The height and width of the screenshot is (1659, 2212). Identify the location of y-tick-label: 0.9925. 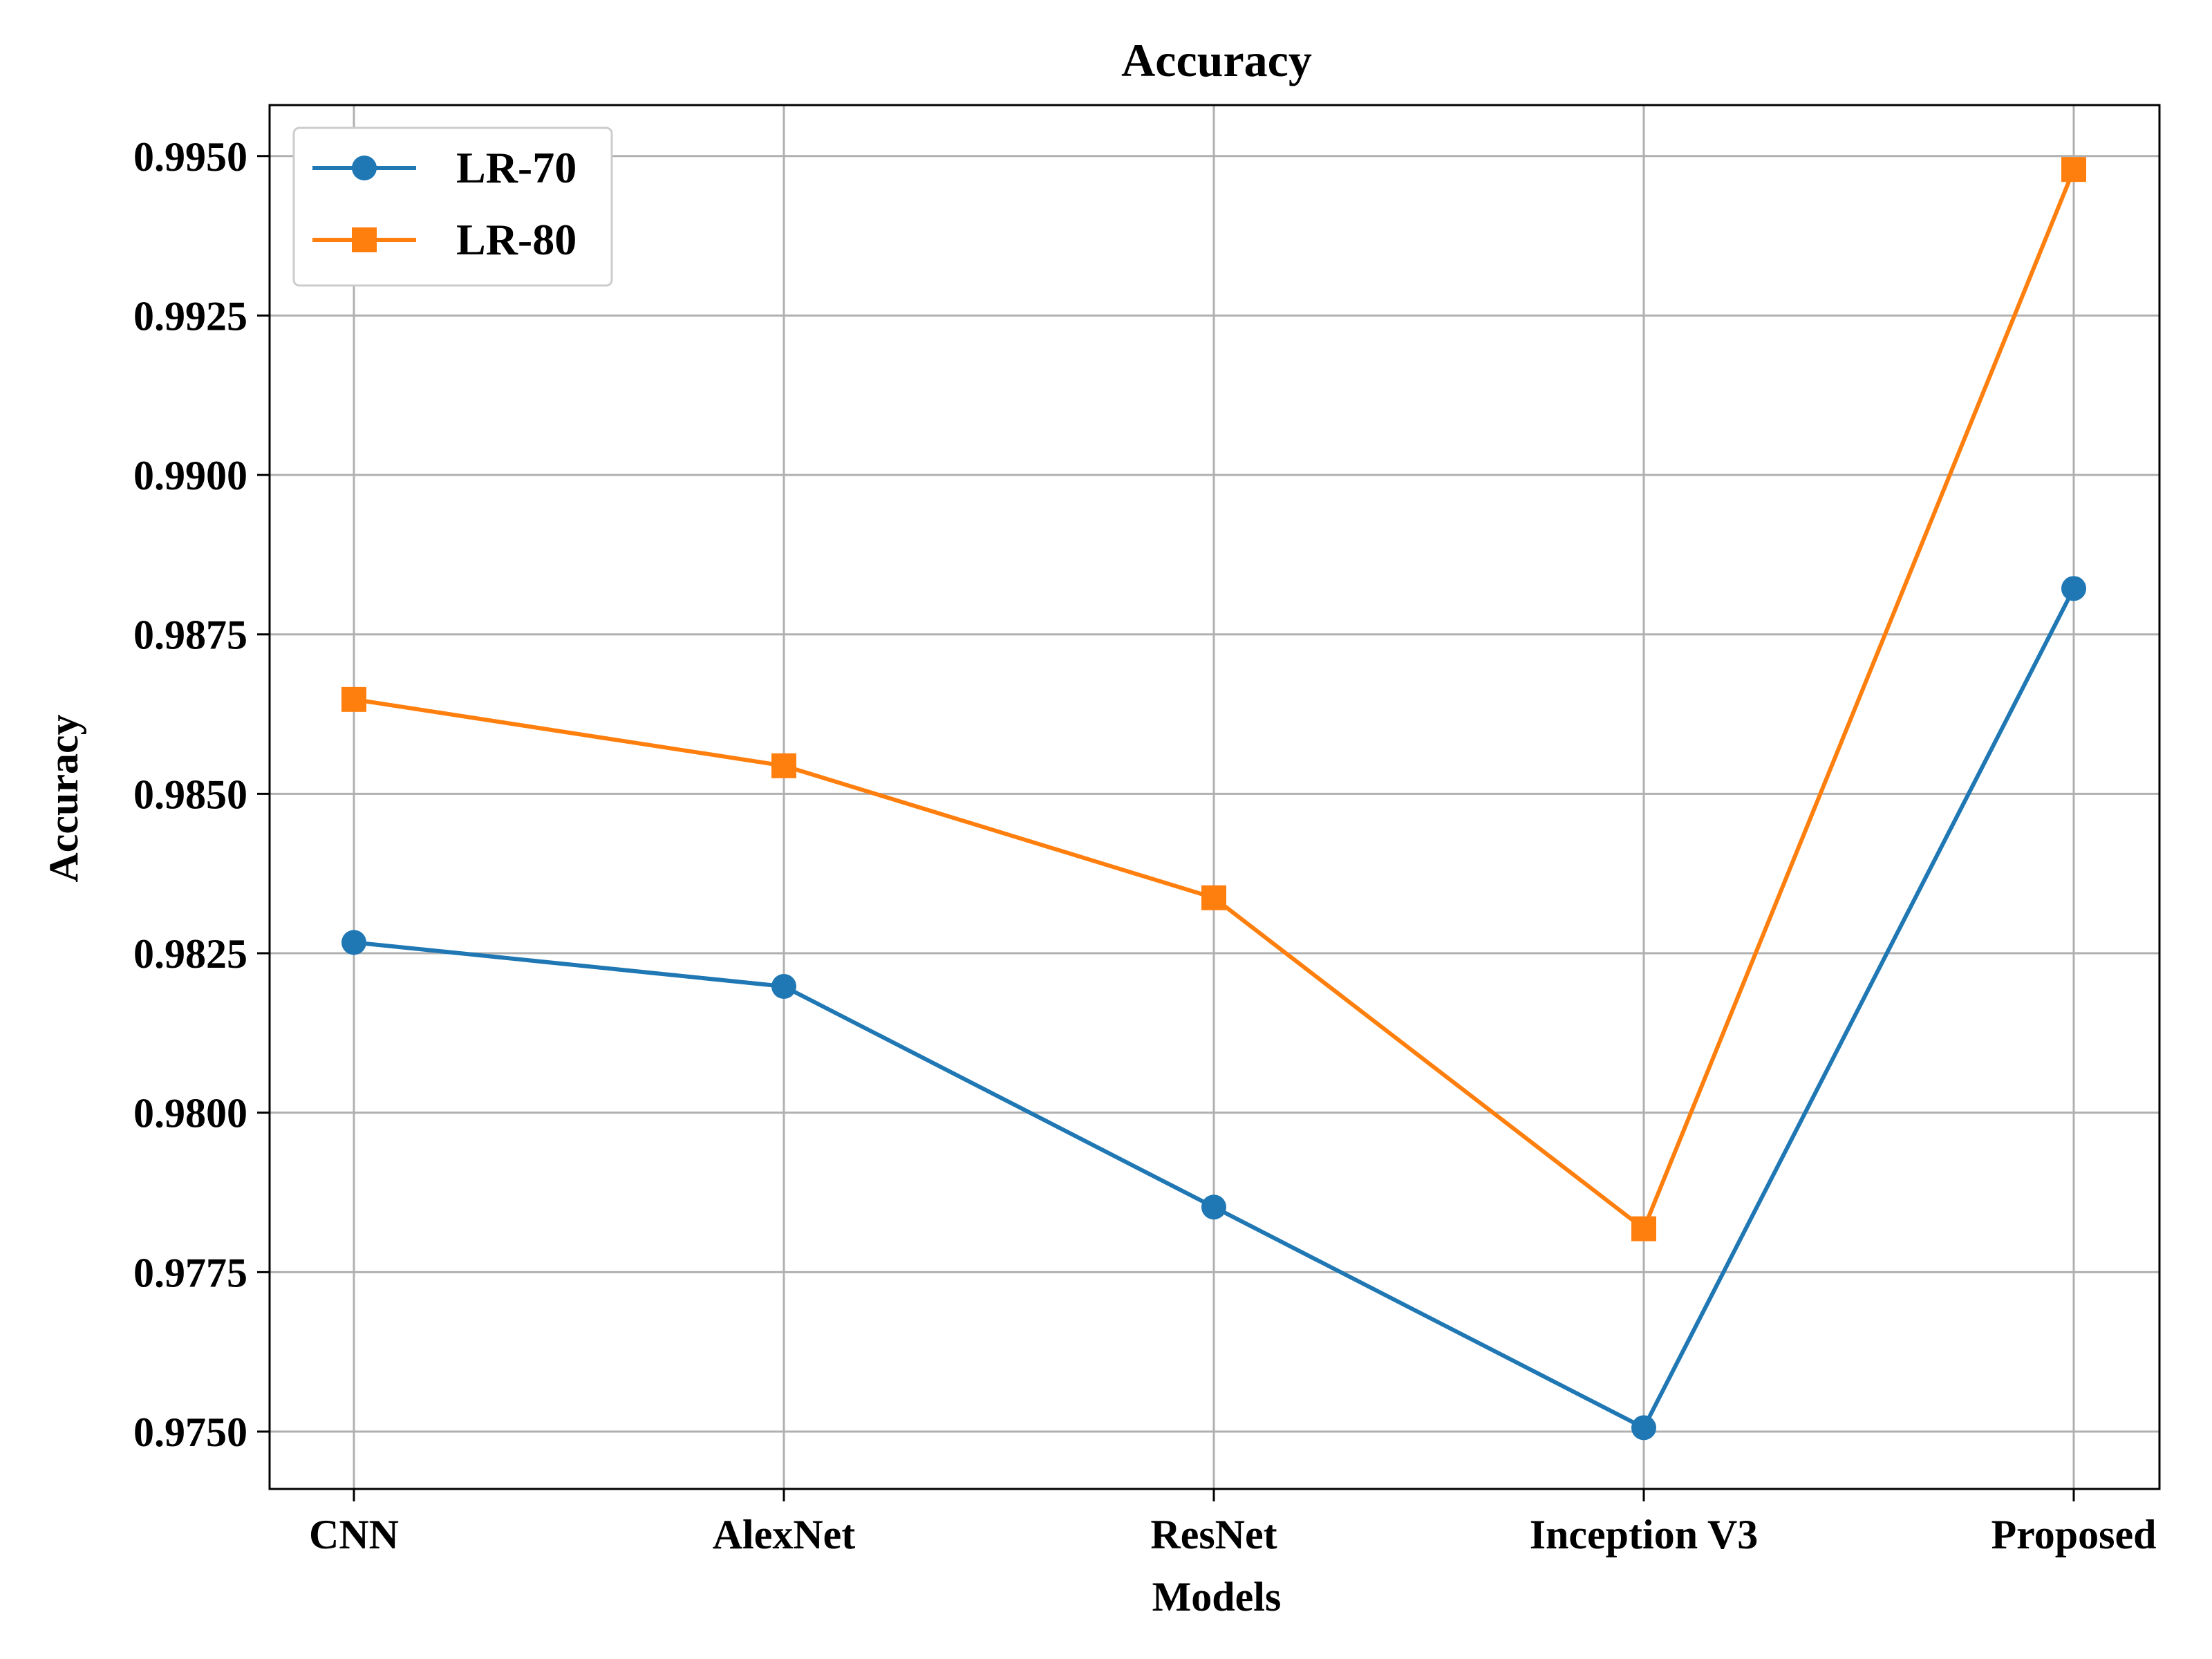
(190, 316).